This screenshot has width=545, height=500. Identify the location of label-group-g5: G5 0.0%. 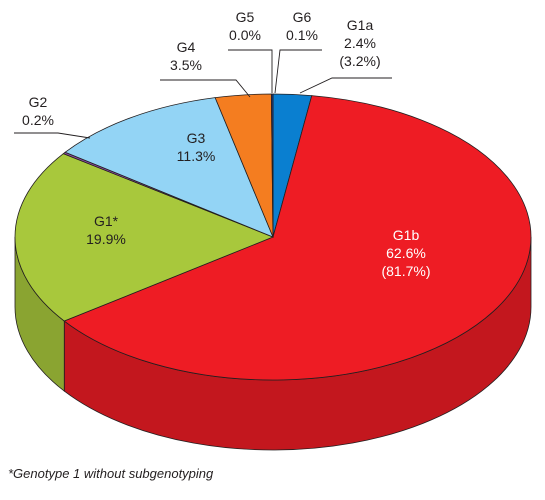
(250, 51).